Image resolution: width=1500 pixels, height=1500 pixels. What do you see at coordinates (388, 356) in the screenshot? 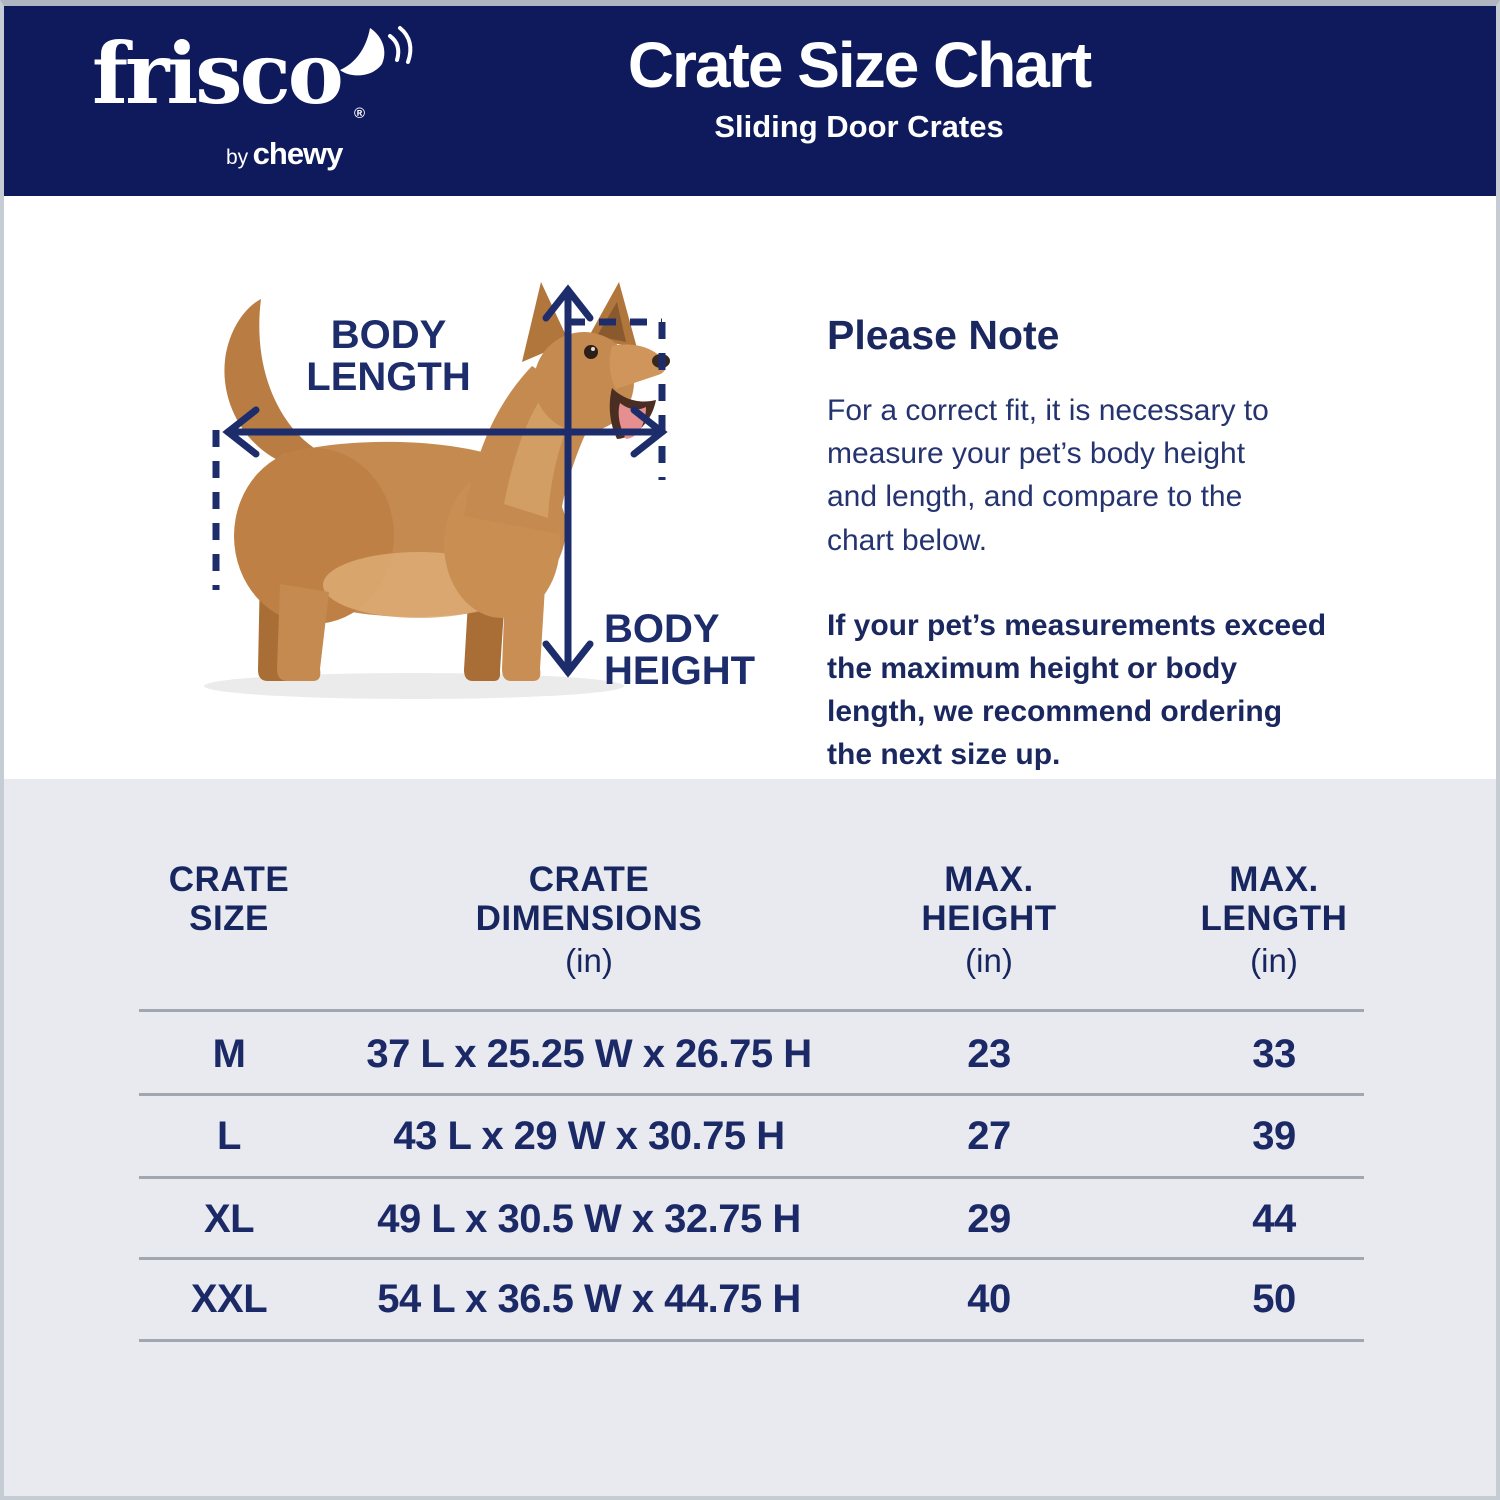
I see `body-length-label: BODY LENGTH` at bounding box center [388, 356].